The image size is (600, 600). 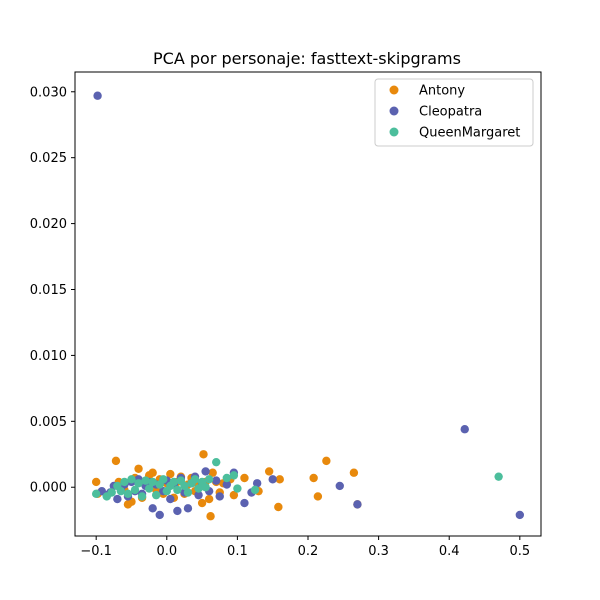 What do you see at coordinates (48, 224) in the screenshot?
I see `y-tick-label: 0.020` at bounding box center [48, 224].